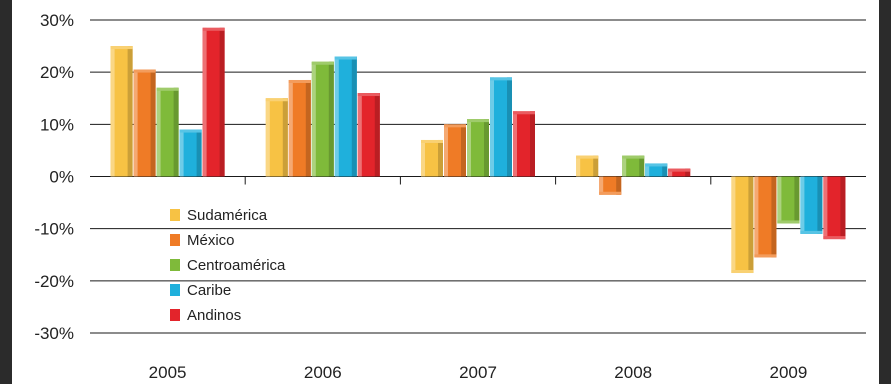 Image resolution: width=891 pixels, height=384 pixels. What do you see at coordinates (54, 281) in the screenshot?
I see `y-tick-label: -20%` at bounding box center [54, 281].